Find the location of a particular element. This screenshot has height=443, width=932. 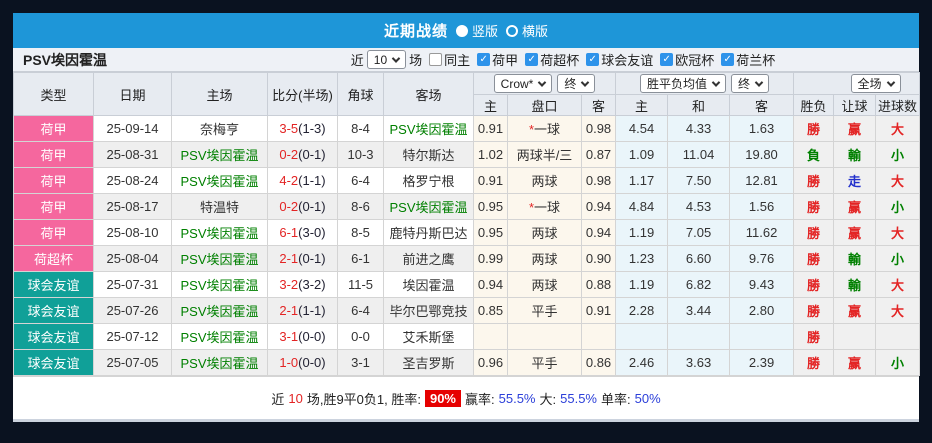

odds-time-select-1: 终 is located at coordinates (576, 83).